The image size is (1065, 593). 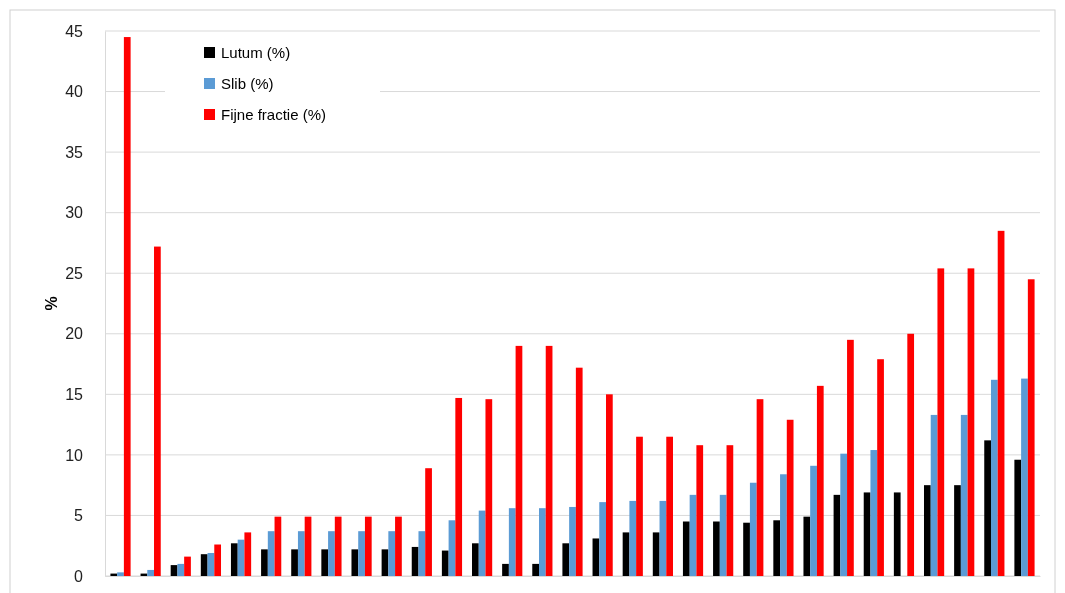 I want to click on y-tick-label: 5, so click(x=79, y=516).